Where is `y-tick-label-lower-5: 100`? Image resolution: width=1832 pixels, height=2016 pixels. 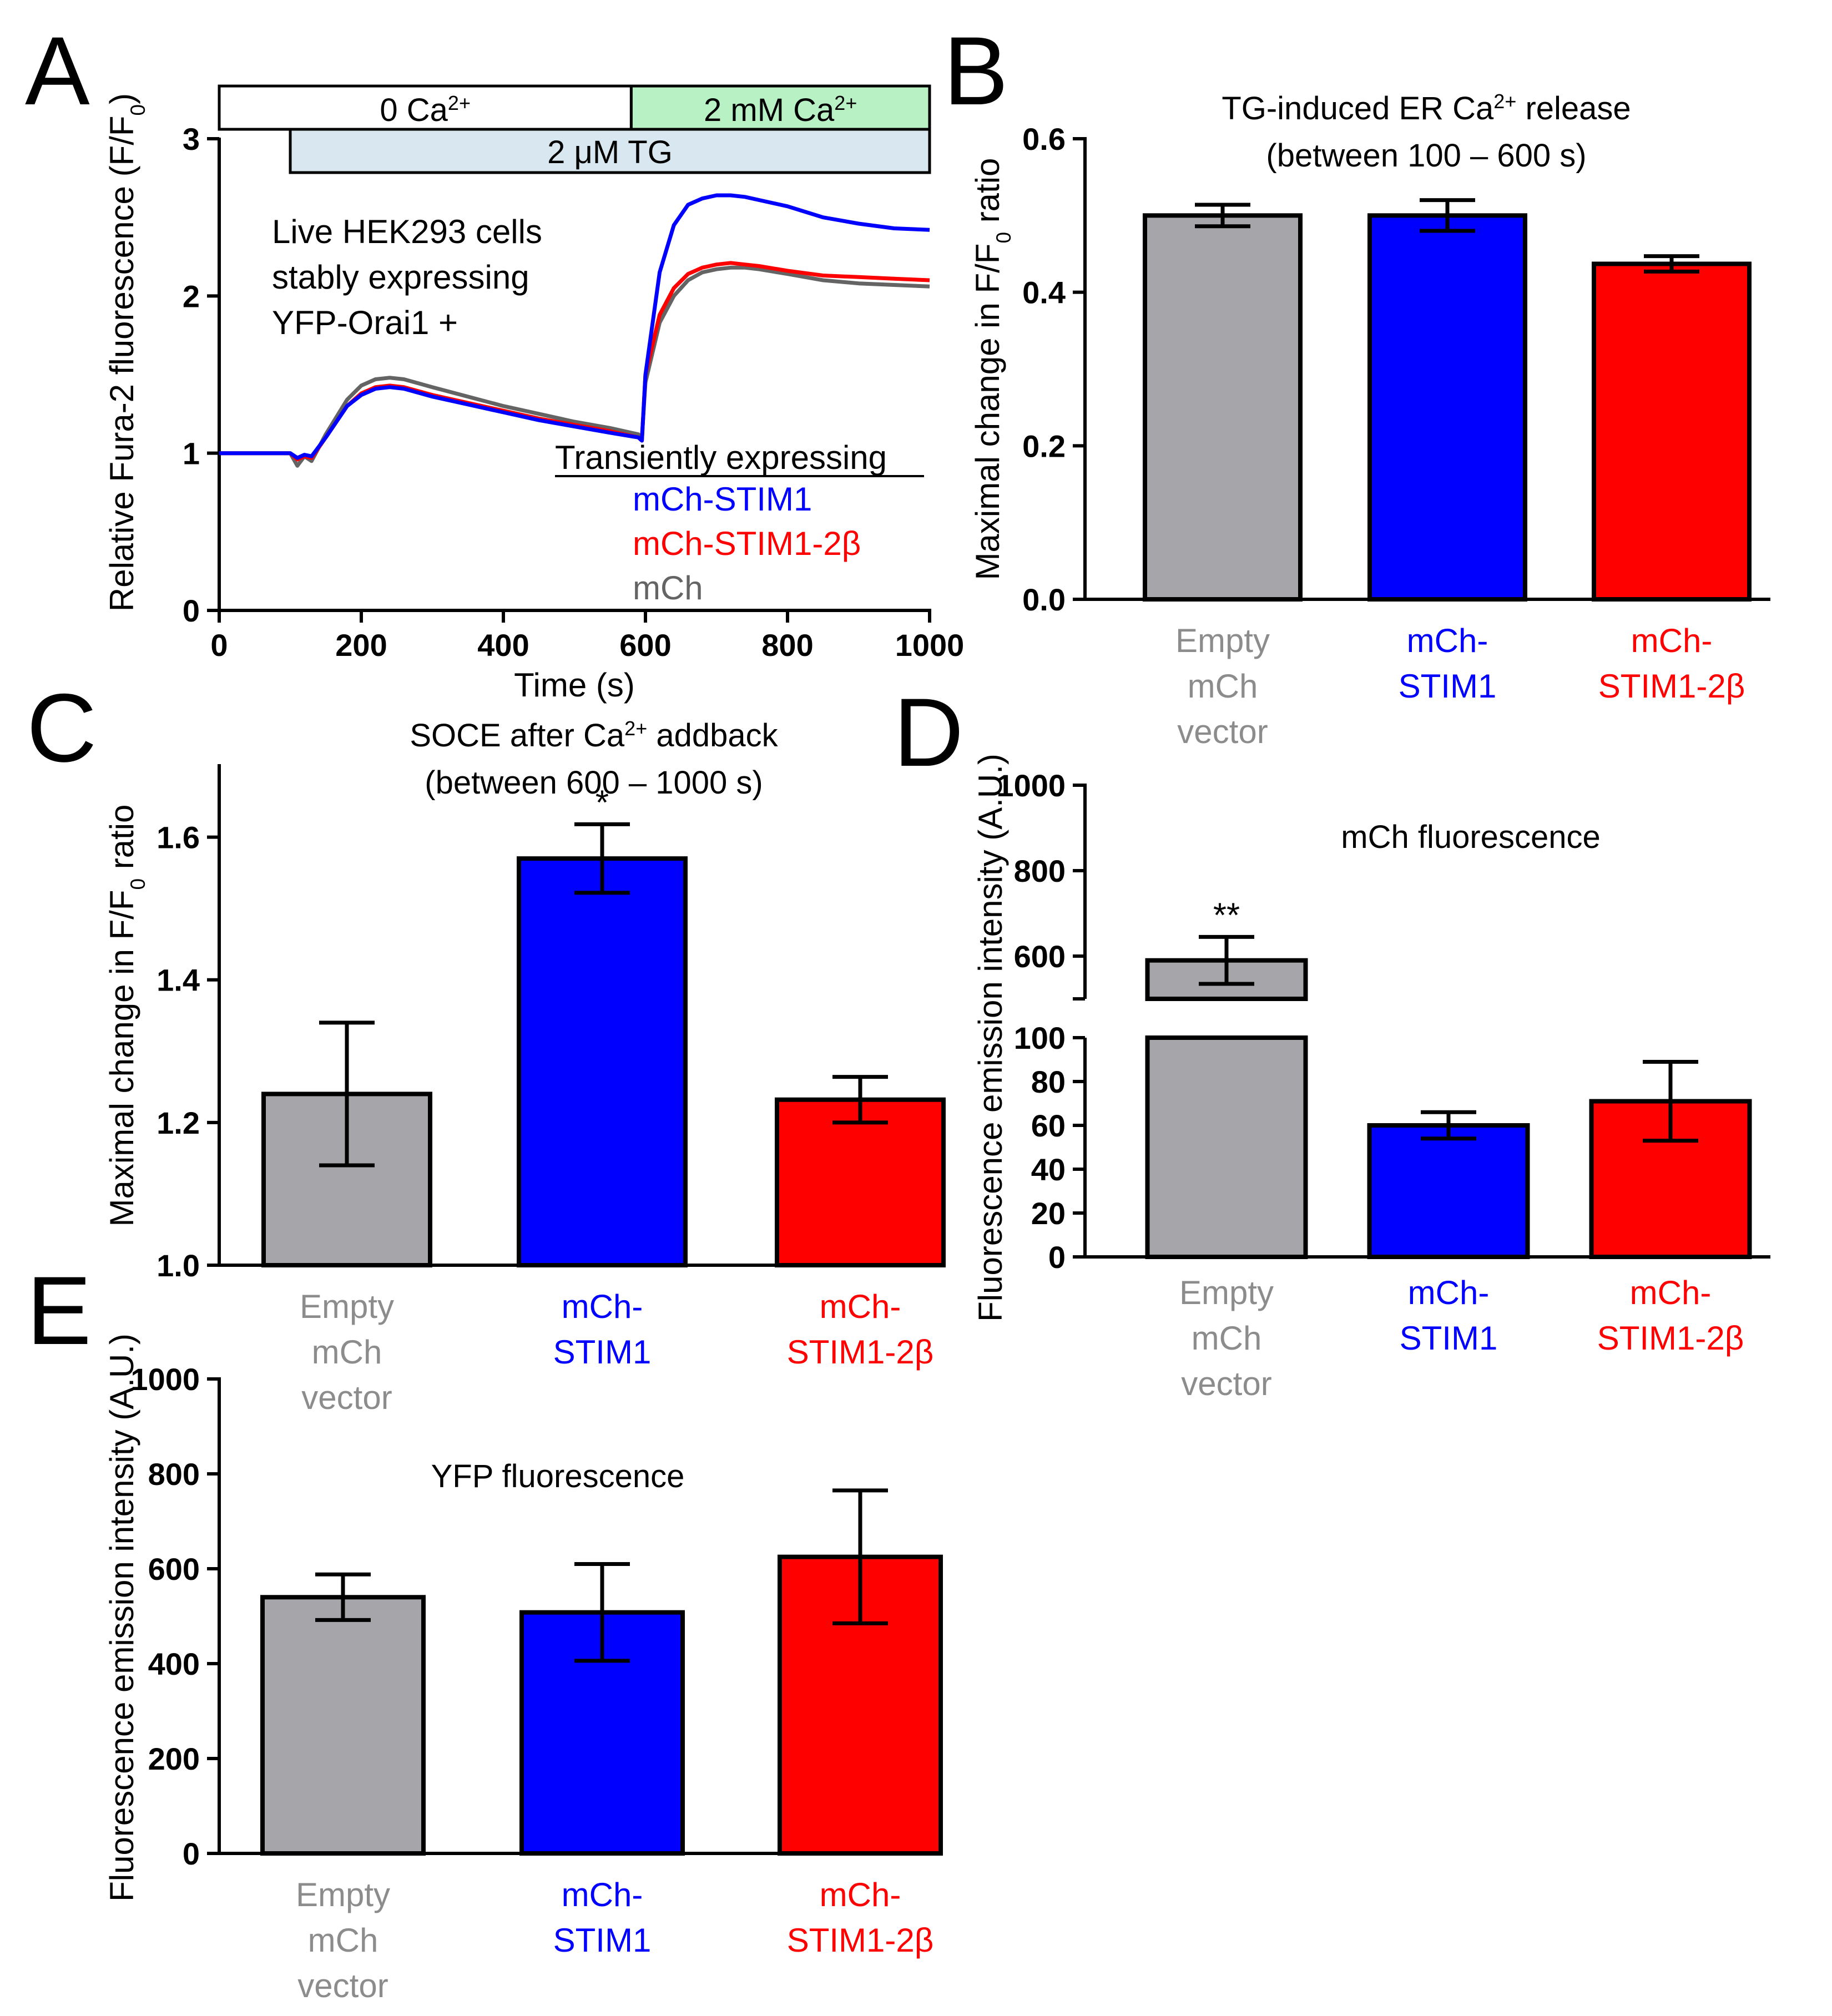 y-tick-label-lower-5: 100 is located at coordinates (1040, 1037).